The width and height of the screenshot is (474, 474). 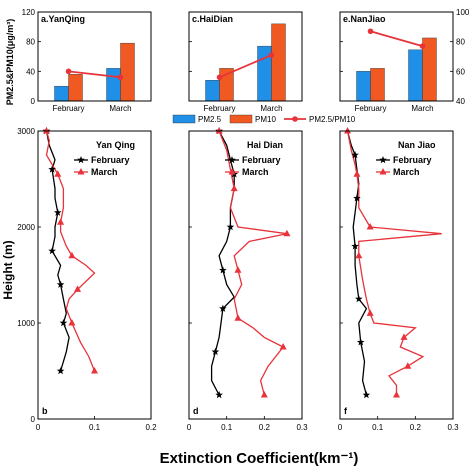 What do you see at coordinates (460, 101) in the screenshot?
I see `y2-tick-label: 40` at bounding box center [460, 101].